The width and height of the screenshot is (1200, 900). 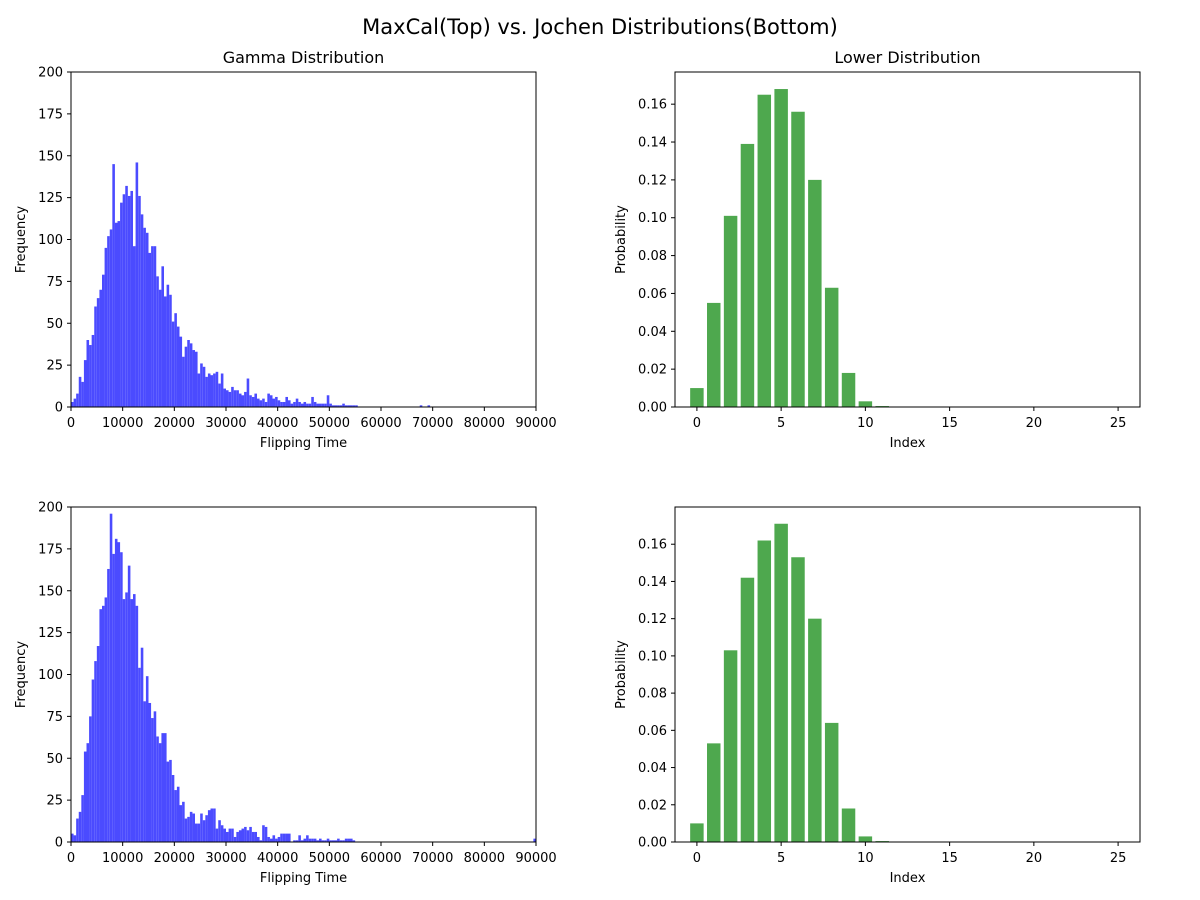 What do you see at coordinates (652, 656) in the screenshot?
I see `y-tick-label: 0.10` at bounding box center [652, 656].